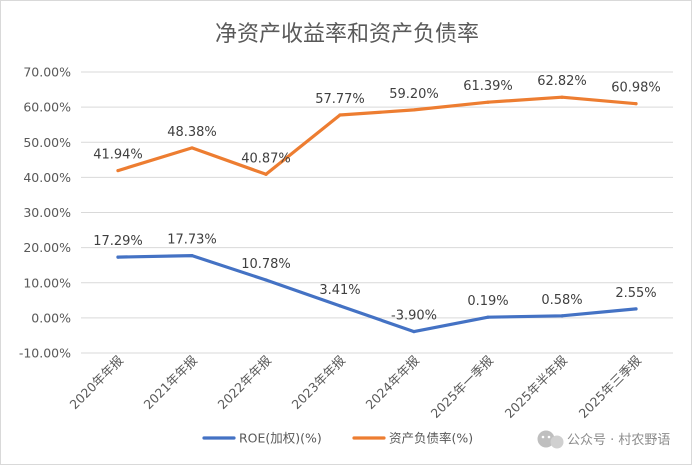  Describe the element at coordinates (636, 88) in the screenshot. I see `data-label: 60.98%` at that location.